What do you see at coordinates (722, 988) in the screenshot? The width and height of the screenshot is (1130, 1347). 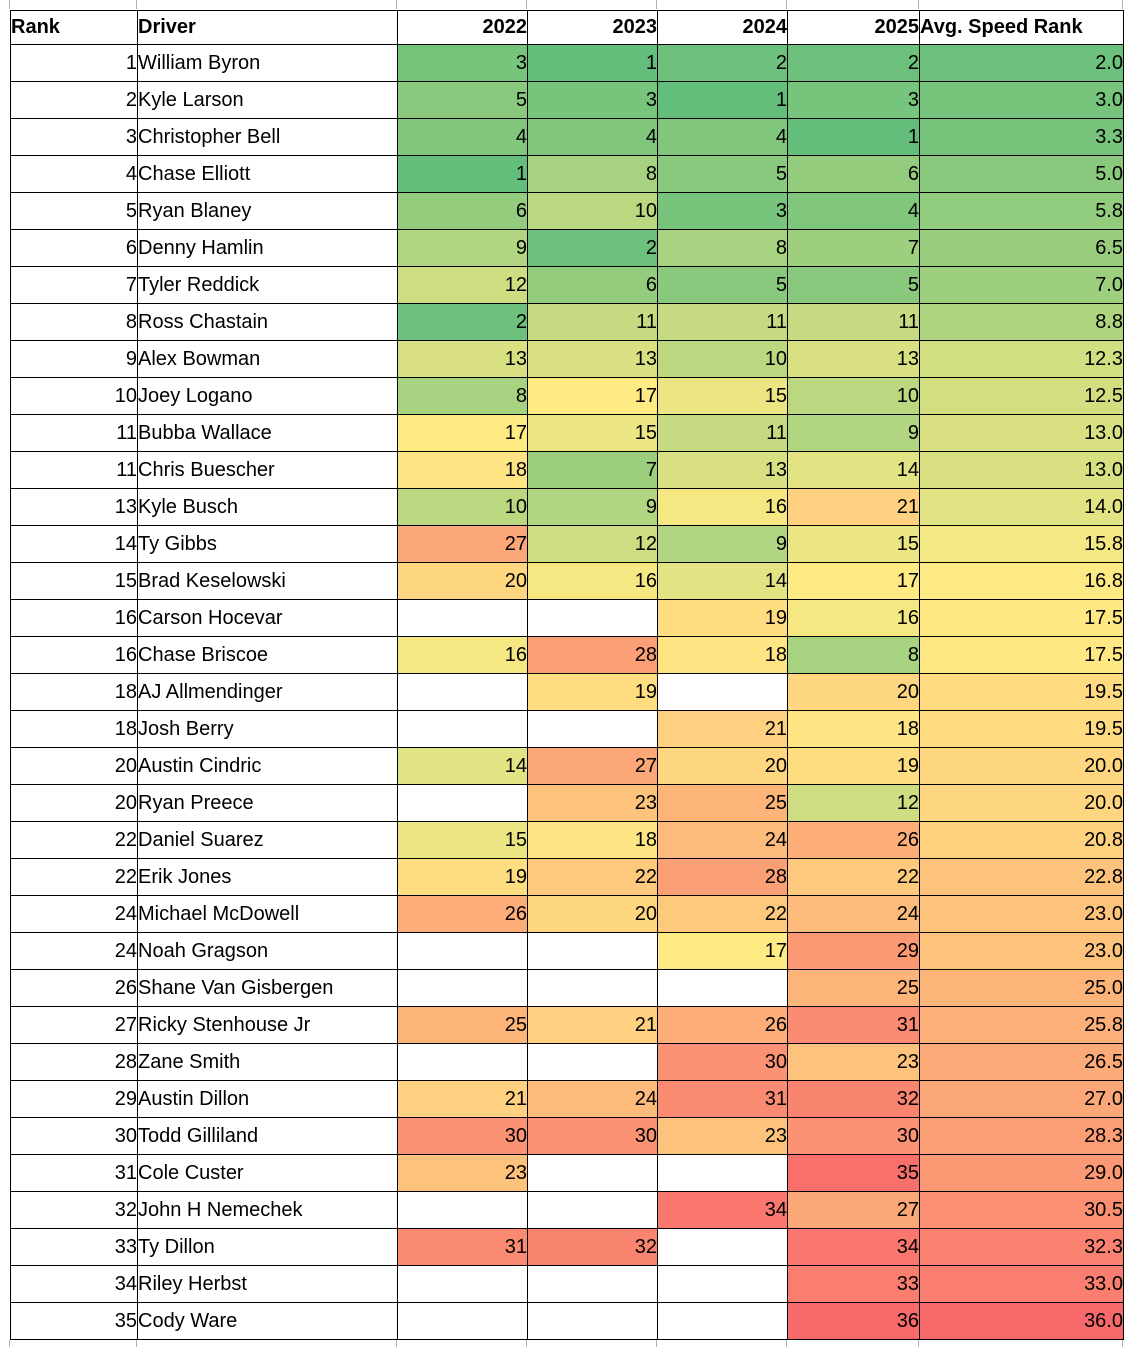 I see `cell-2024` at bounding box center [722, 988].